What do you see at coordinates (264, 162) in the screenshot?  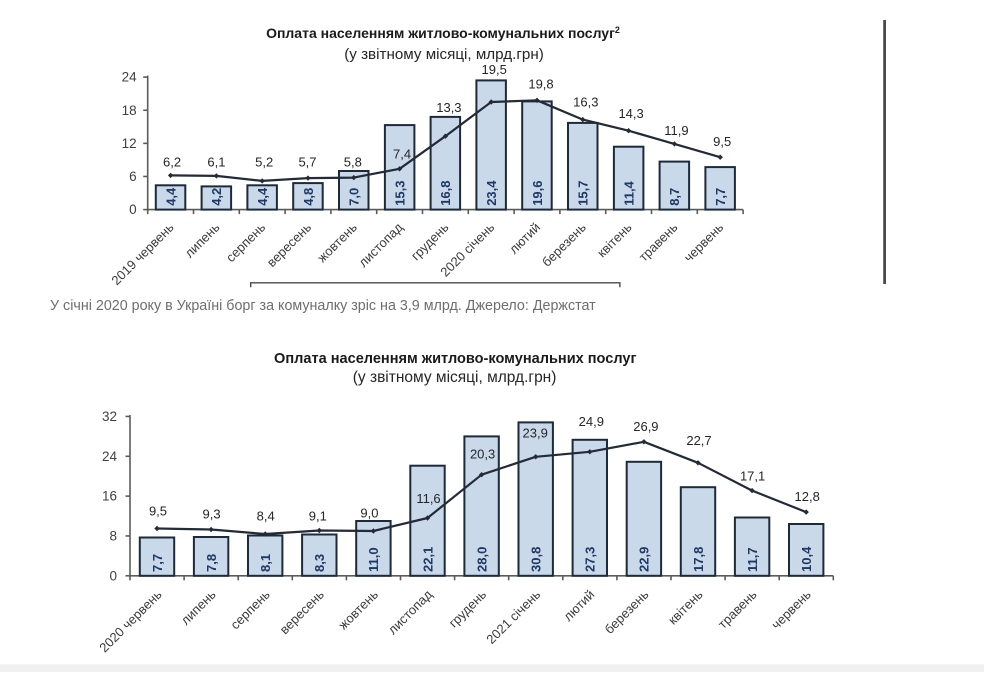 I see `svg-text: 5,2` at bounding box center [264, 162].